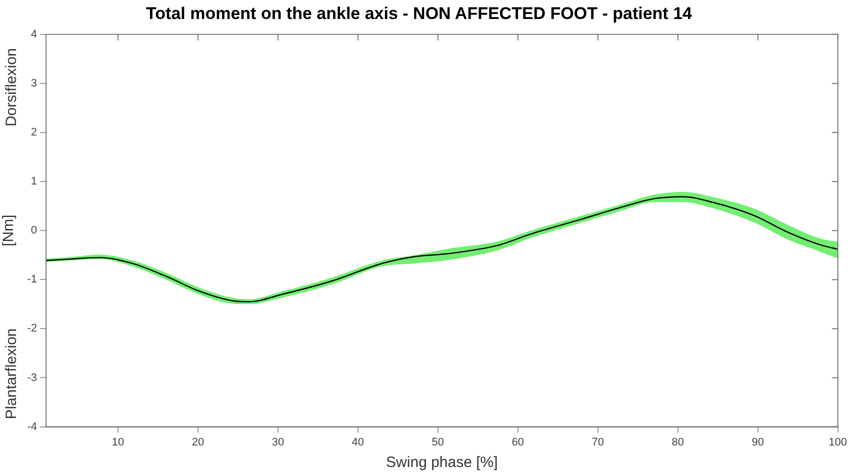 This screenshot has width=850, height=474. Describe the element at coordinates (32, 280) in the screenshot. I see `y-tick-label: -1` at that location.